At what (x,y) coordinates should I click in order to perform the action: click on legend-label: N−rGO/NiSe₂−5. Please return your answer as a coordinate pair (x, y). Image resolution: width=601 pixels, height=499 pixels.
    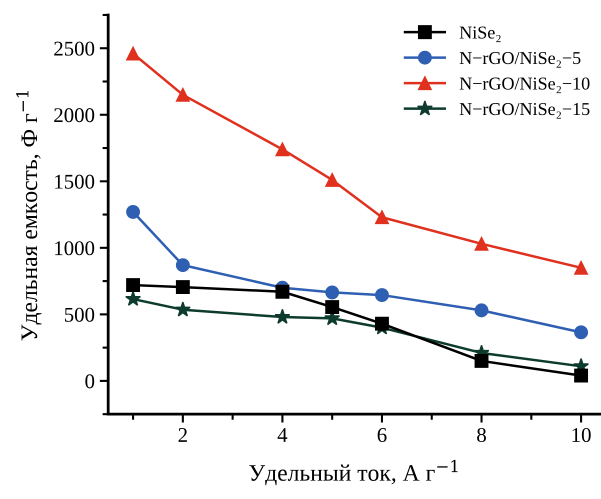
    Looking at the image, I should click on (520, 60).